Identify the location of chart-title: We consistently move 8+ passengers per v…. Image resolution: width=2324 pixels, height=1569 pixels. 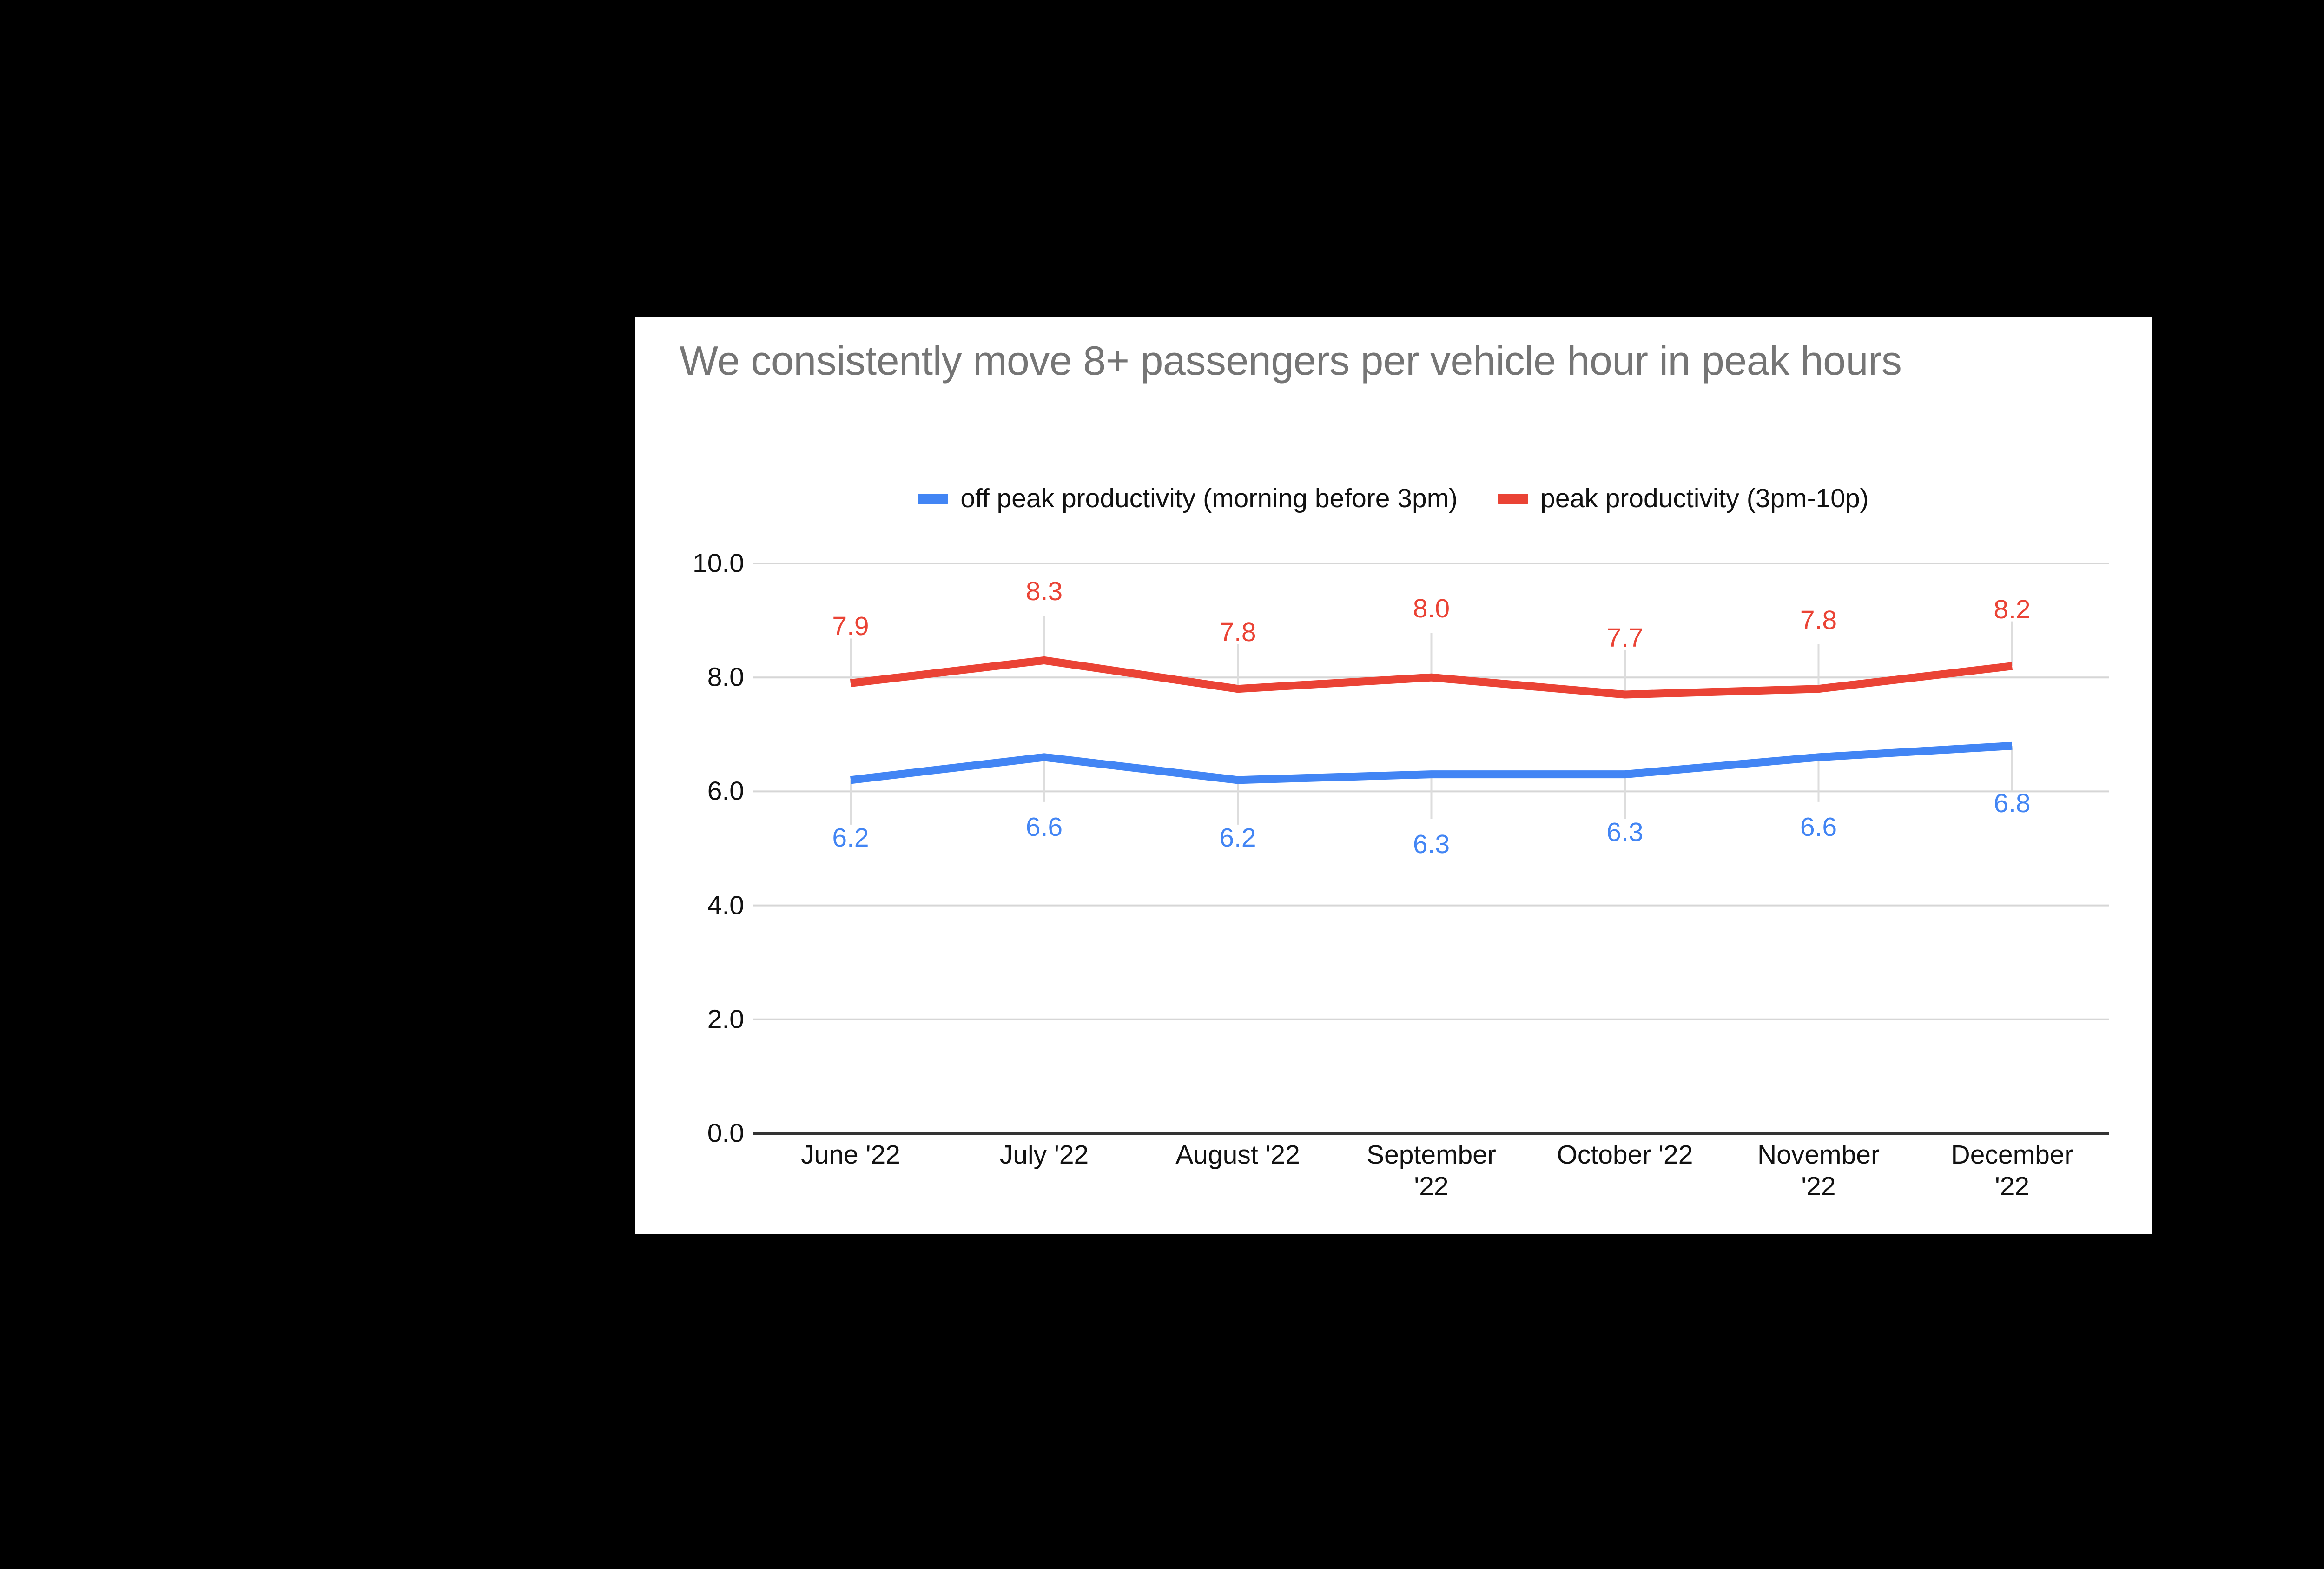
(1291, 361).